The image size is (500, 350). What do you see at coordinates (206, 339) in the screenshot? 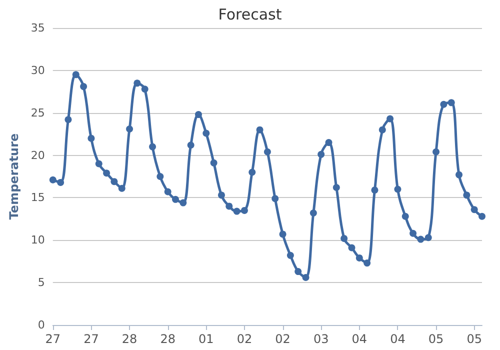
I see `x-tick-label: 01` at bounding box center [206, 339].